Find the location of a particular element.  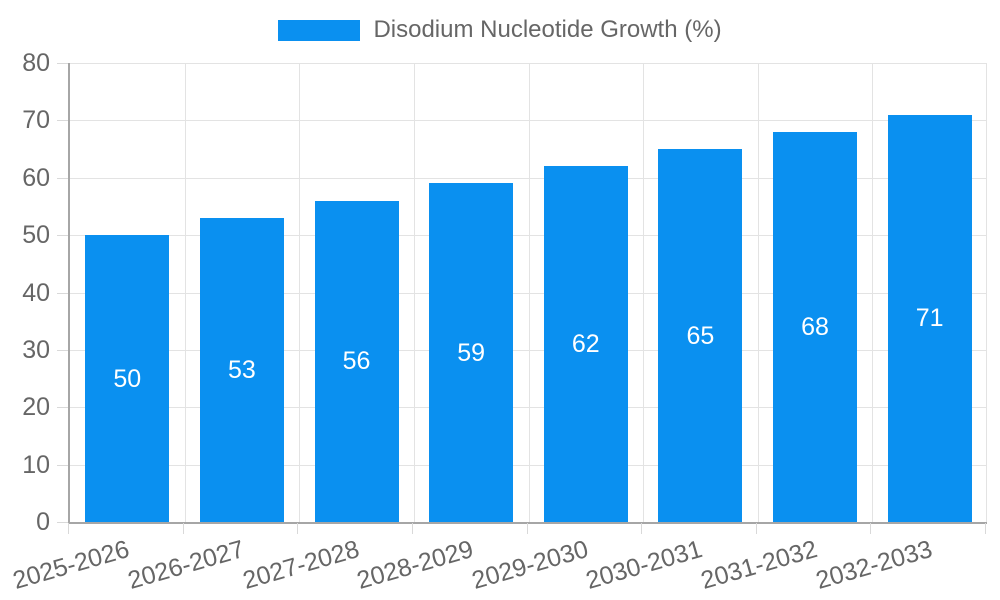

bar-value-label: 50 is located at coordinates (127, 378).